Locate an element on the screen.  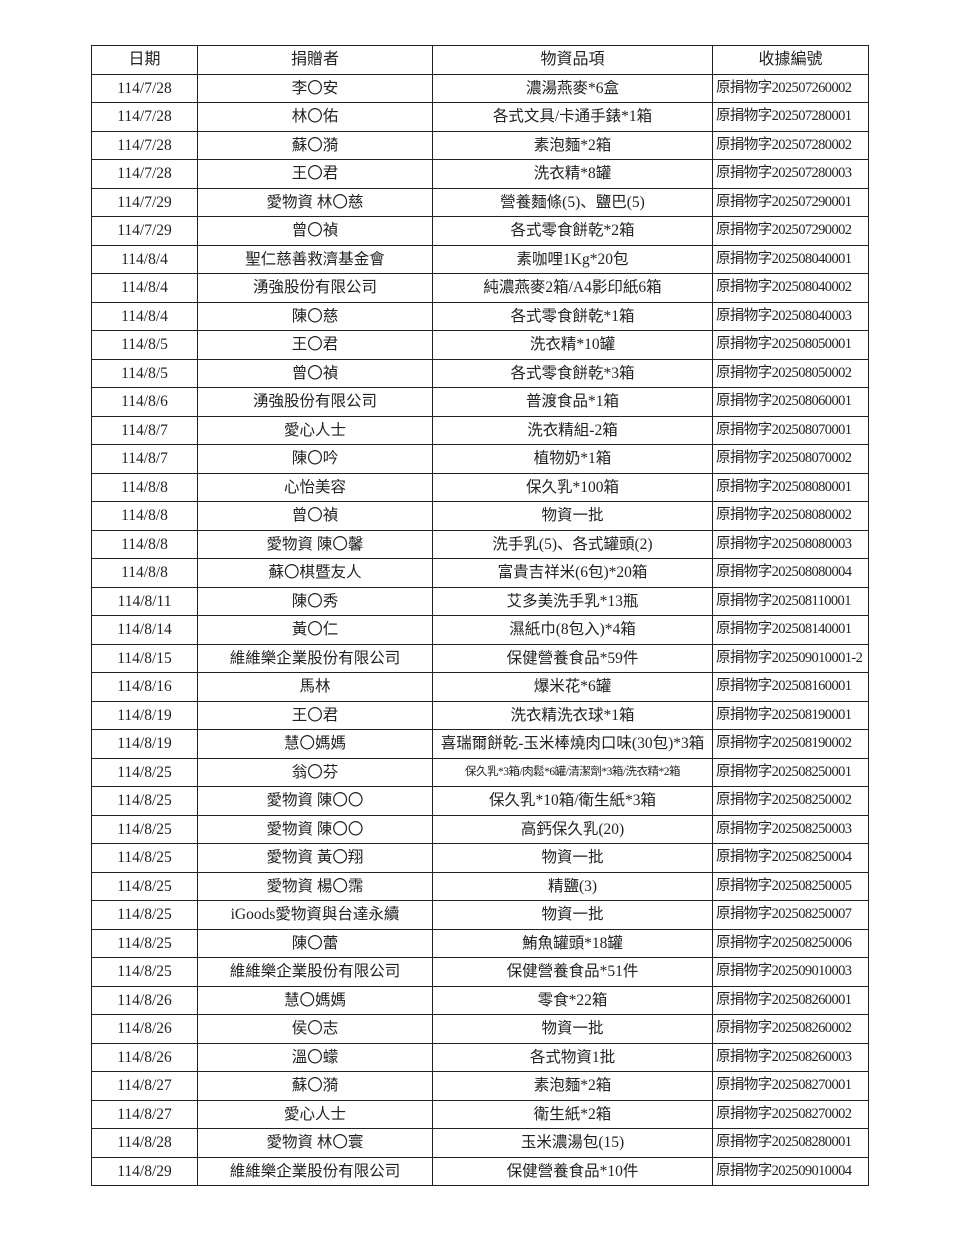
items-cell: 喜瑞爾餅乾-玉米棒燒肉口味(30包)*3箱 is located at coordinates (572, 744).